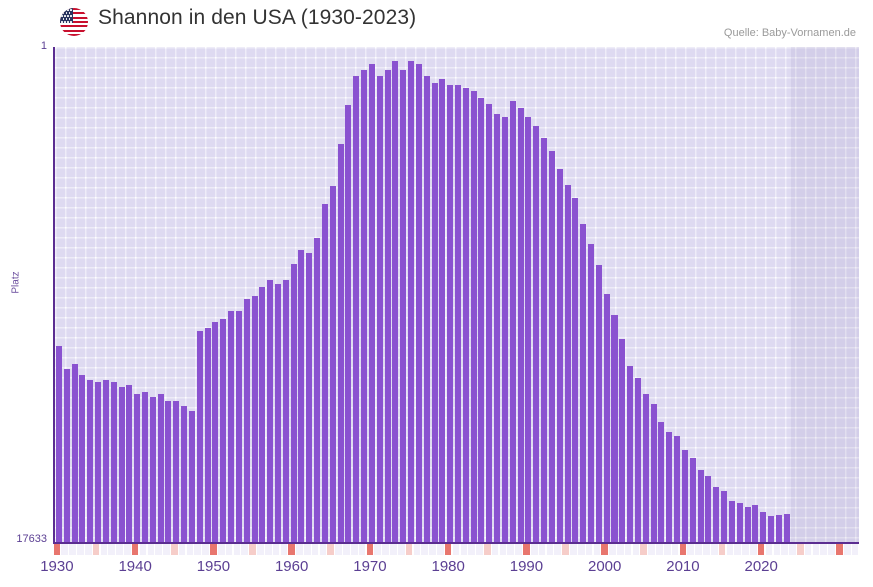  Describe the element at coordinates (74, 22) in the screenshot. I see `flag-stripes` at that location.